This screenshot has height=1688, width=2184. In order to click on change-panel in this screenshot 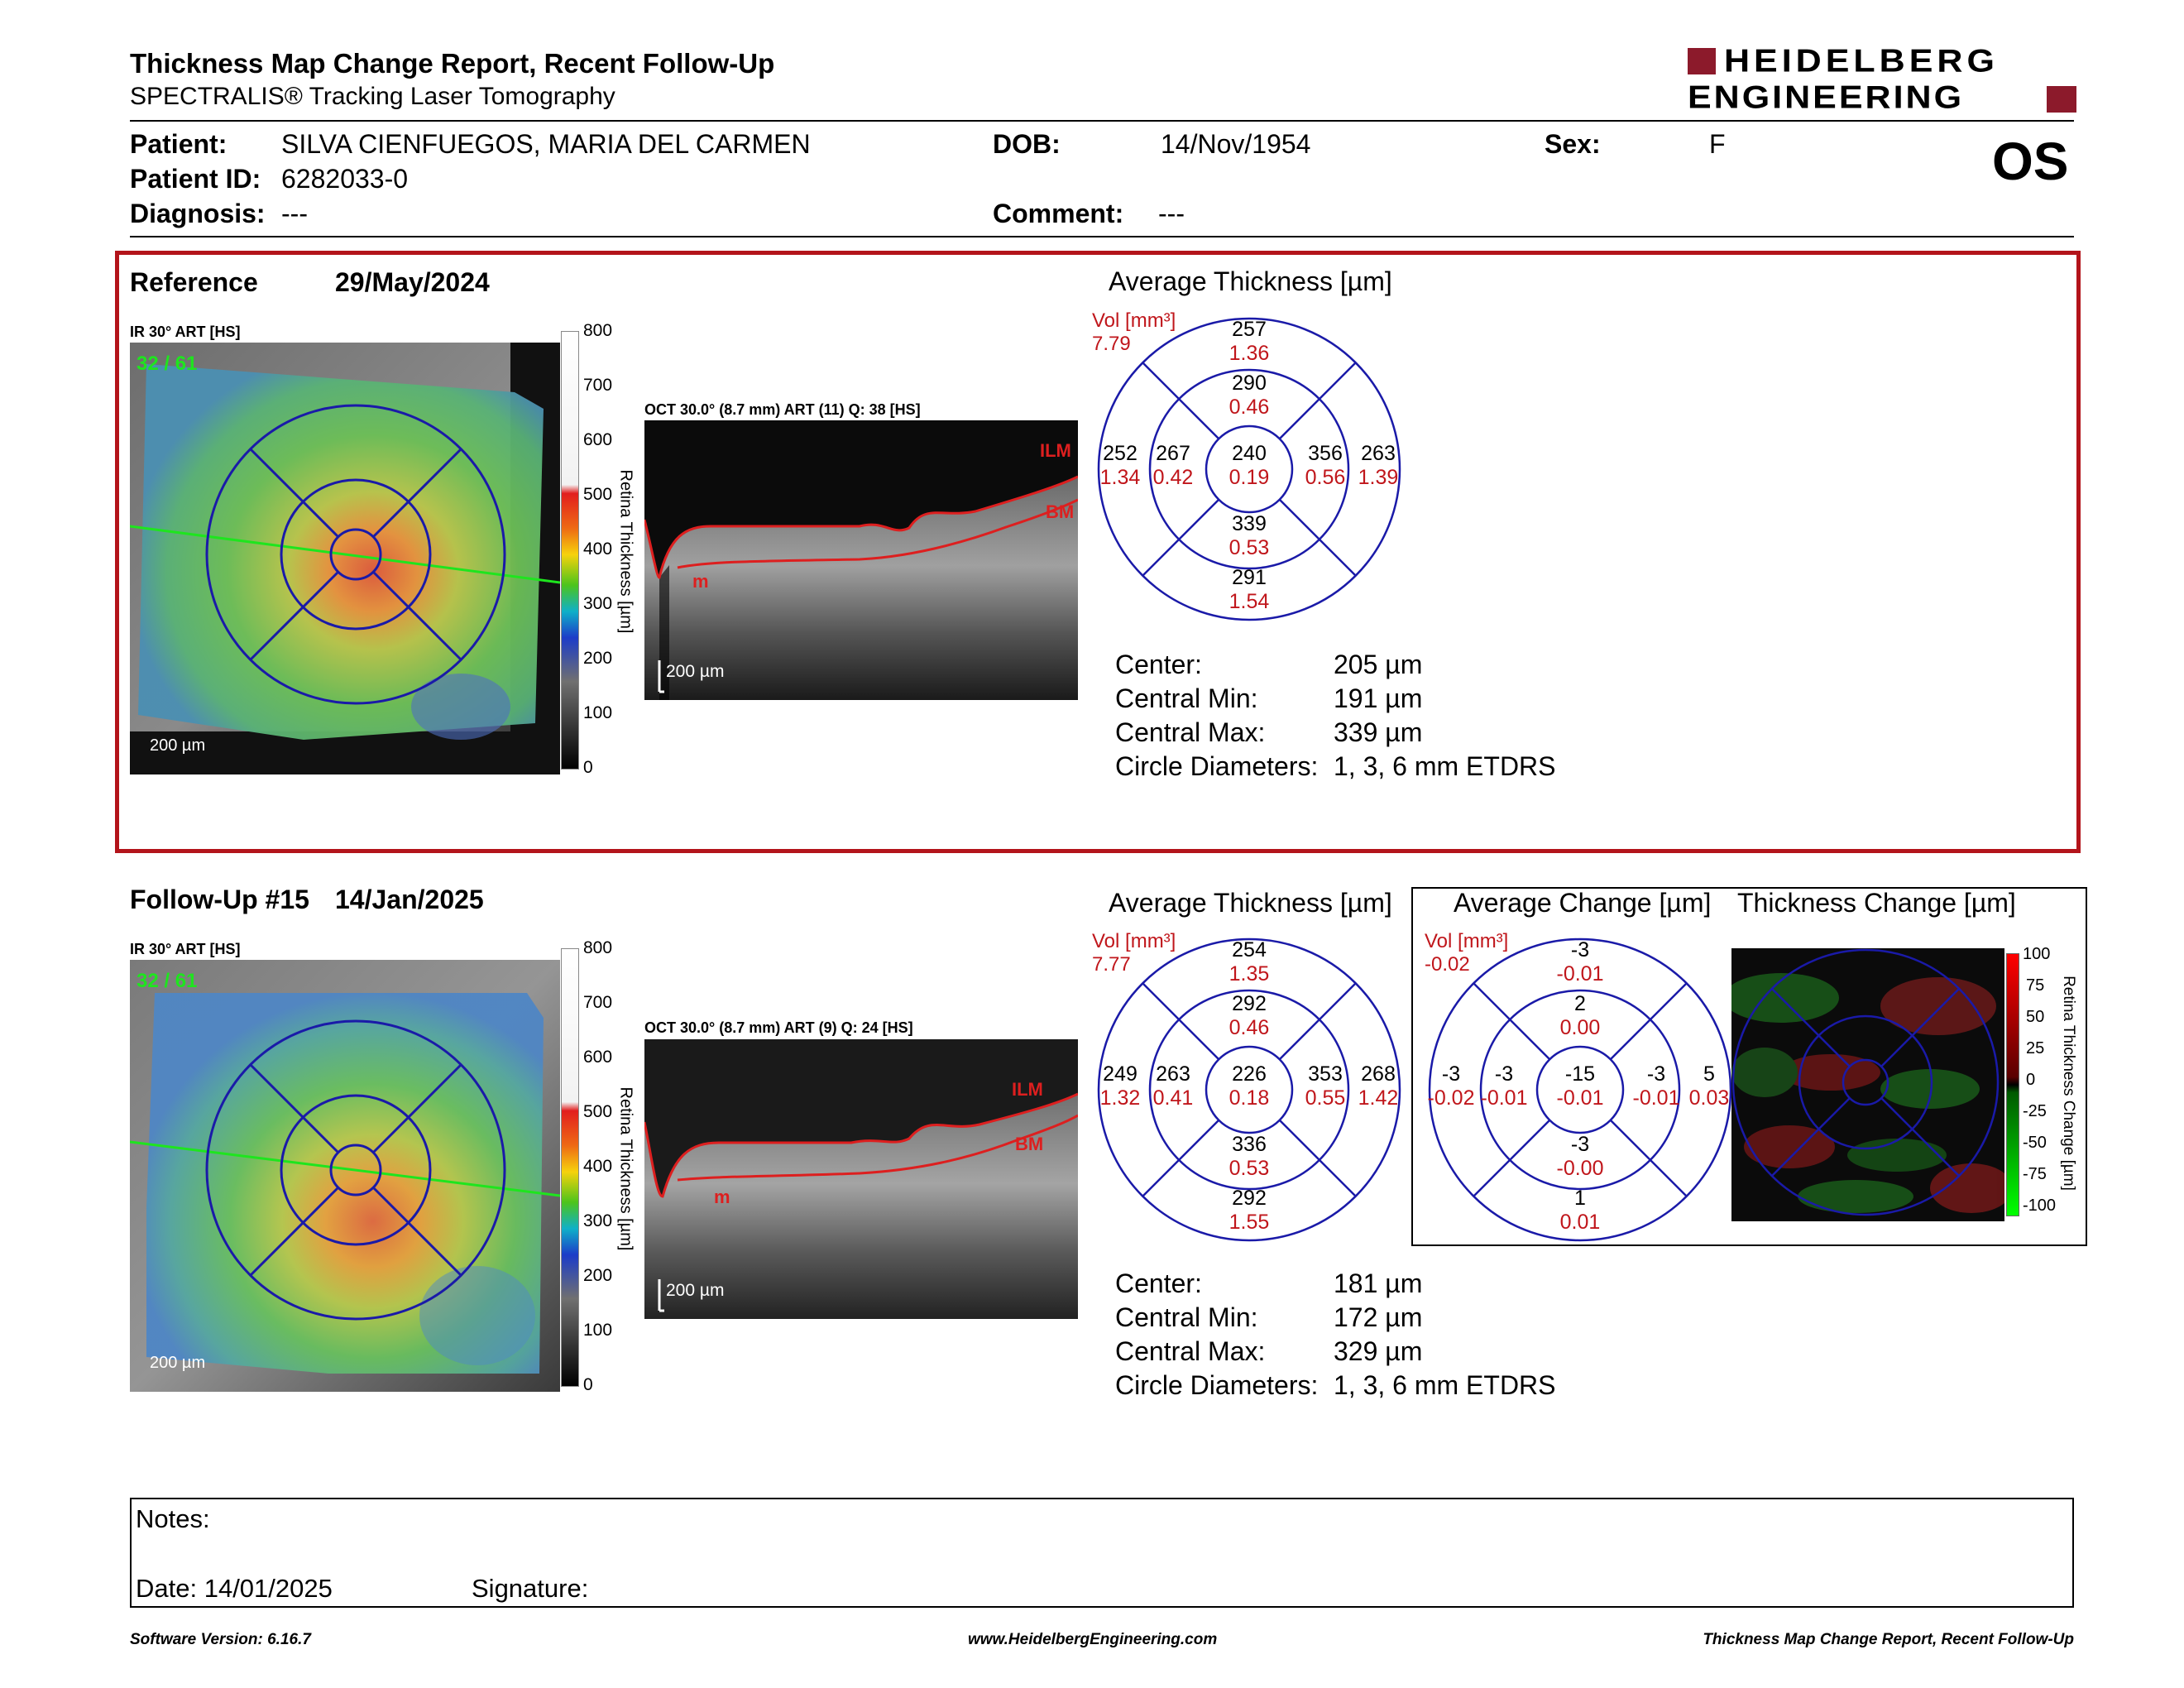, I will do `click(1749, 1066)`.